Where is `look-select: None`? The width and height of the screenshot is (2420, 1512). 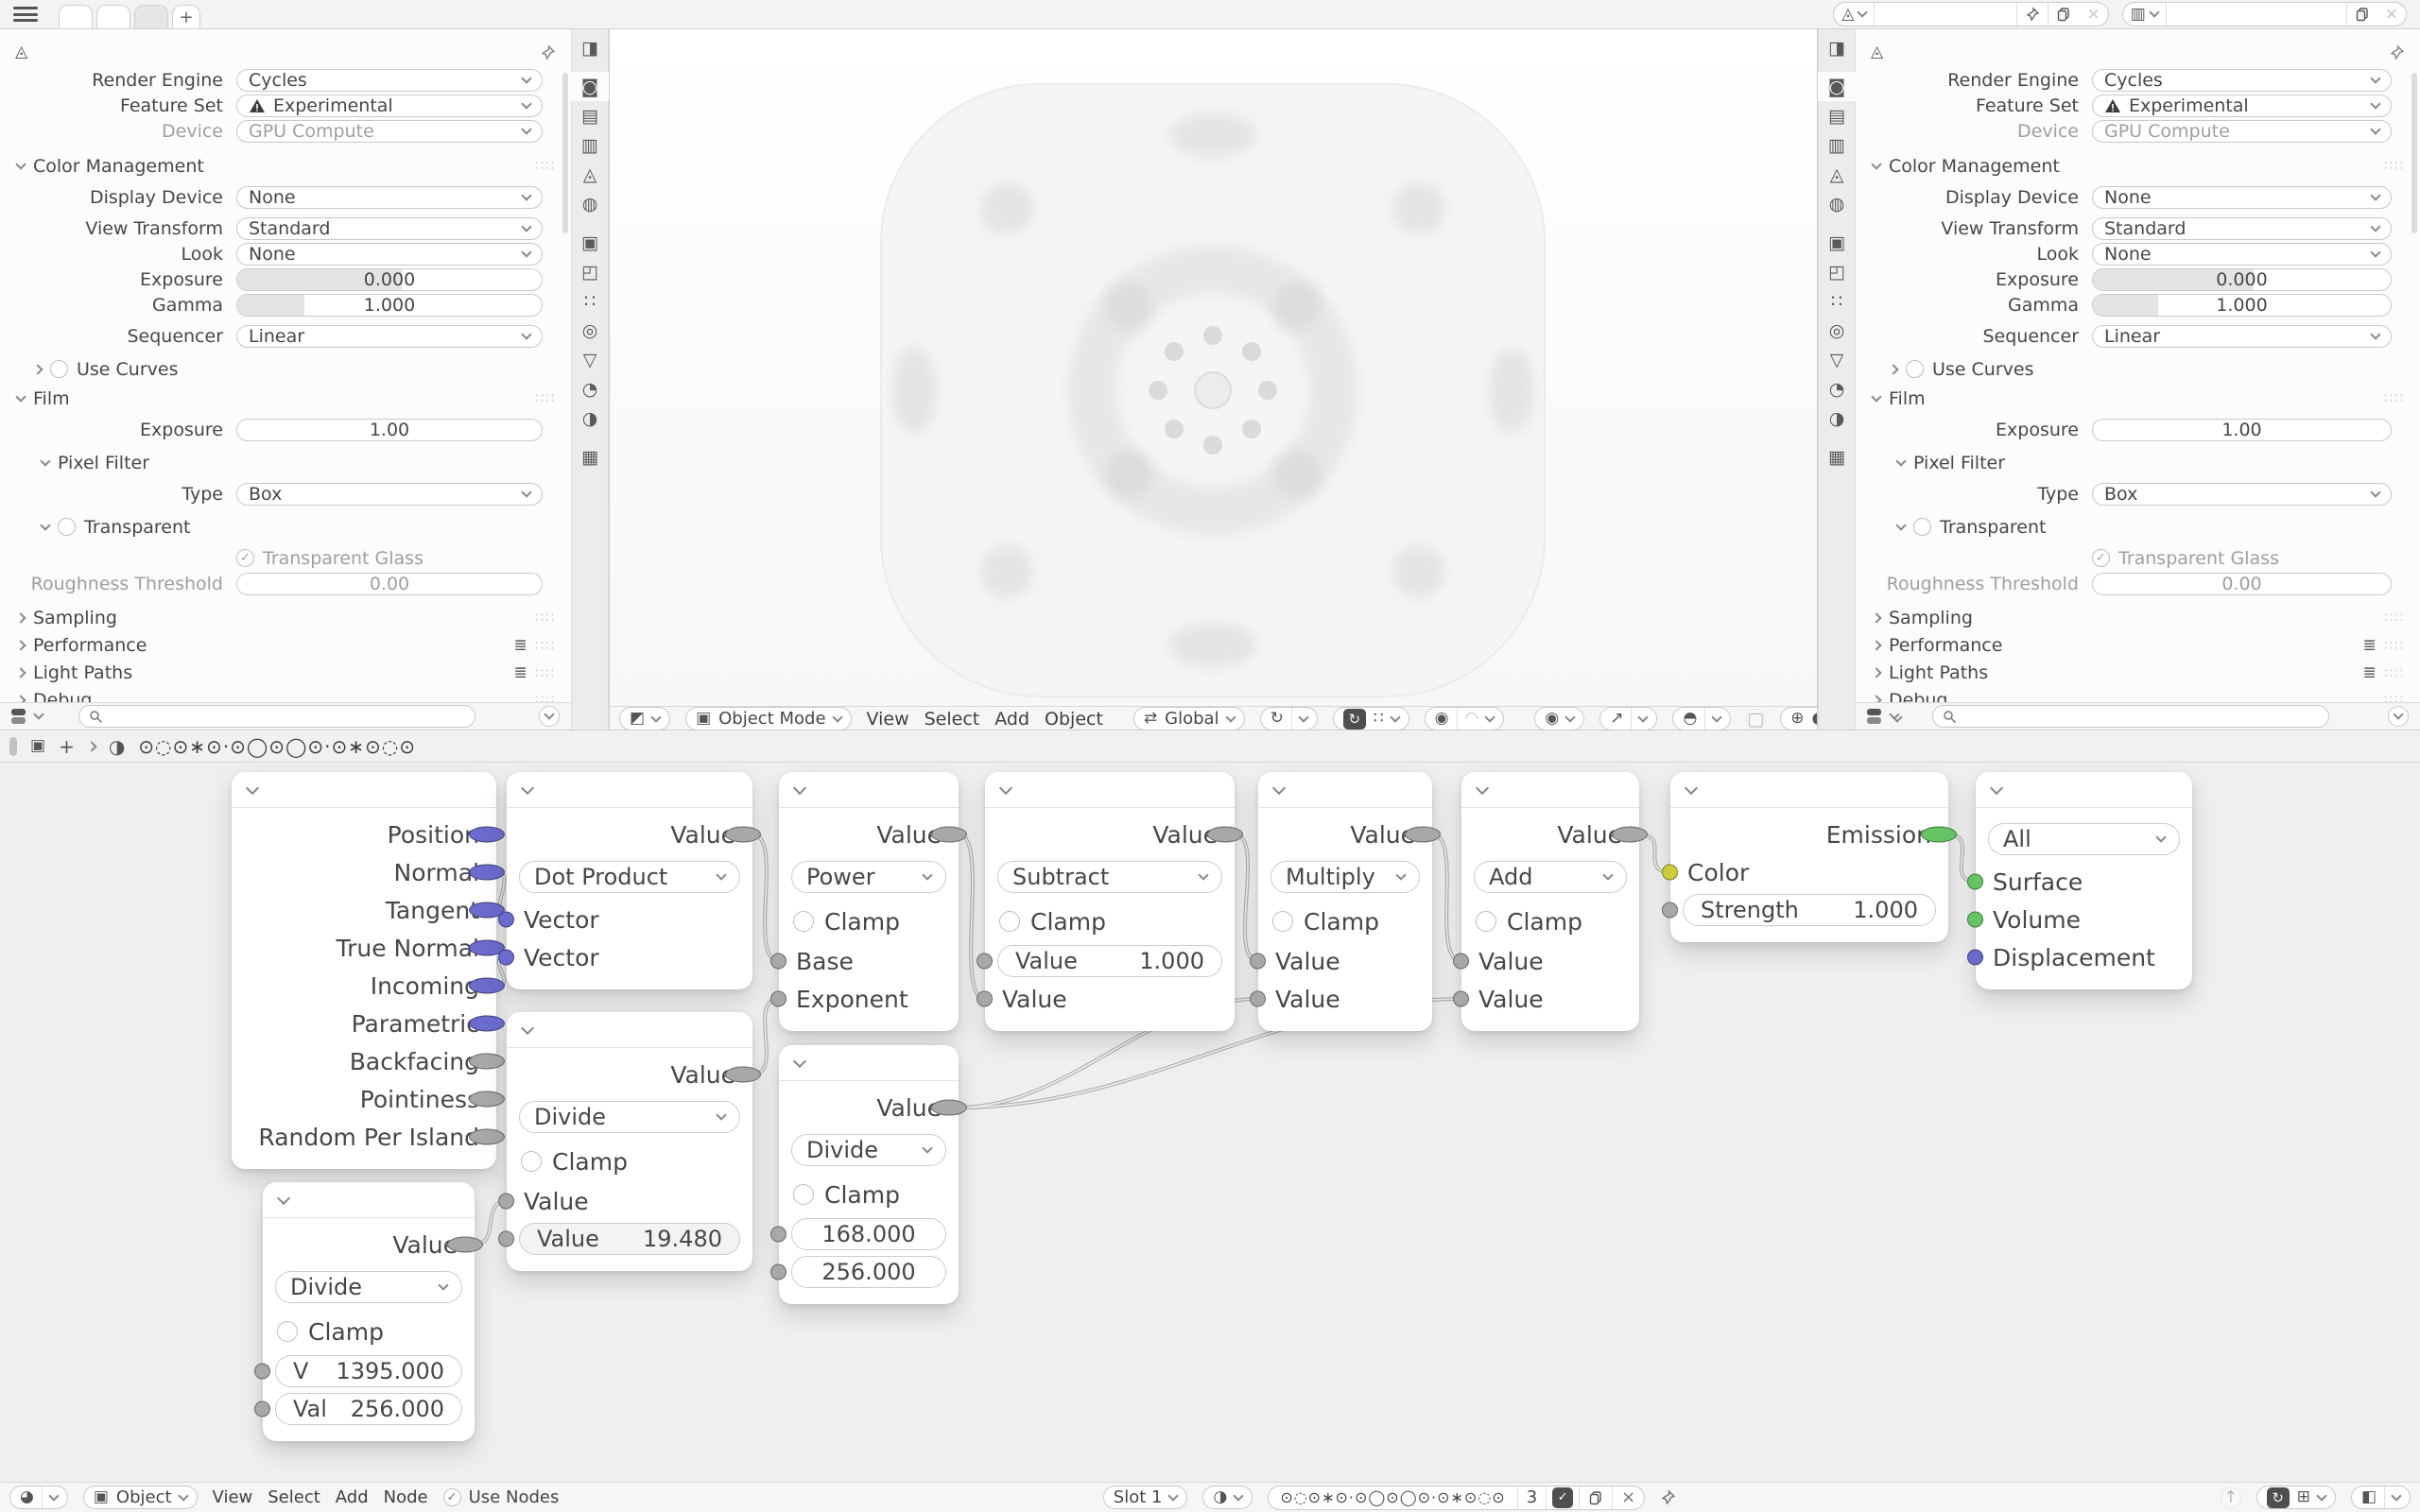 look-select: None is located at coordinates (389, 254).